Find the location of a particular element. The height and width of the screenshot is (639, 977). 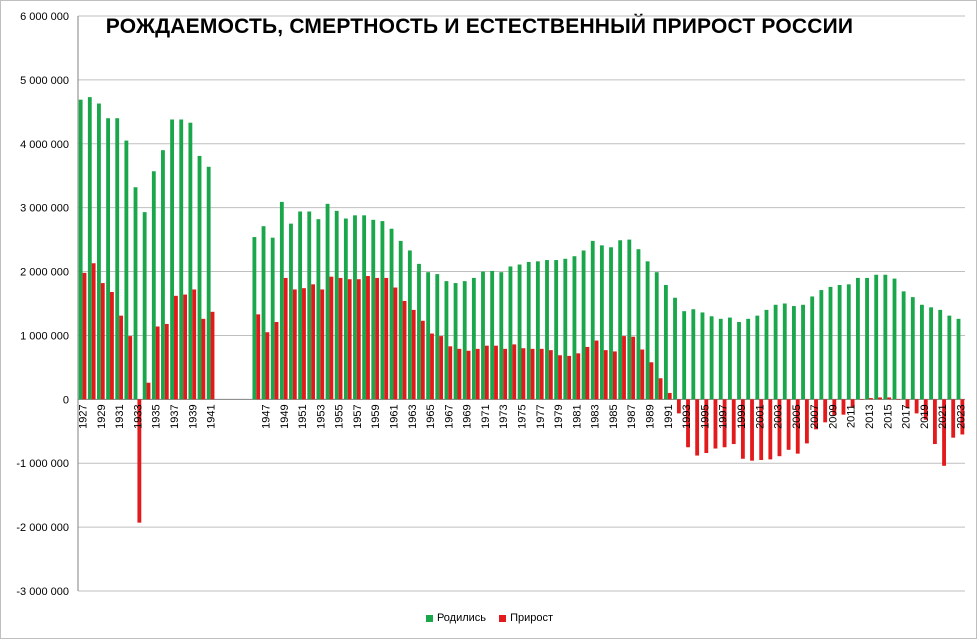

x-tick-label: 1941 is located at coordinates (212, 416).